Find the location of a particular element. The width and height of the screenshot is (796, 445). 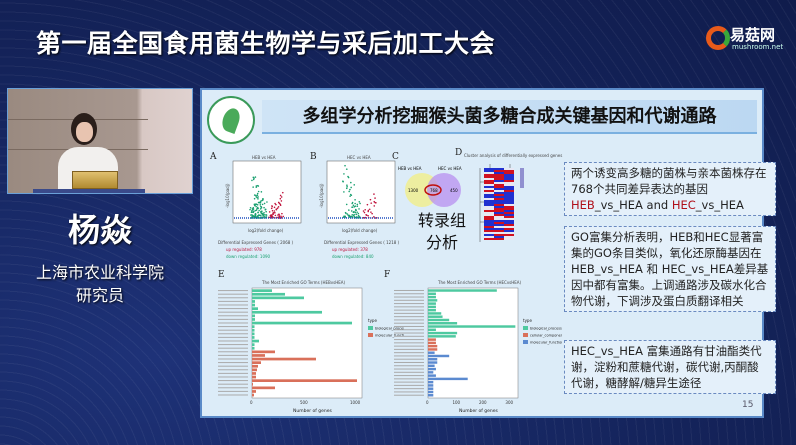

panel-b-legend-title: Differential Expressed Genes ( 1218 ) is located at coordinates (362, 242).